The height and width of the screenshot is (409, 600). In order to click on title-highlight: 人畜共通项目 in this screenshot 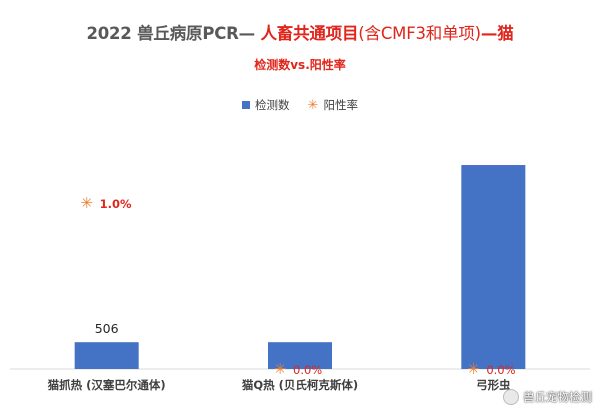, I will do `click(309, 33)`.